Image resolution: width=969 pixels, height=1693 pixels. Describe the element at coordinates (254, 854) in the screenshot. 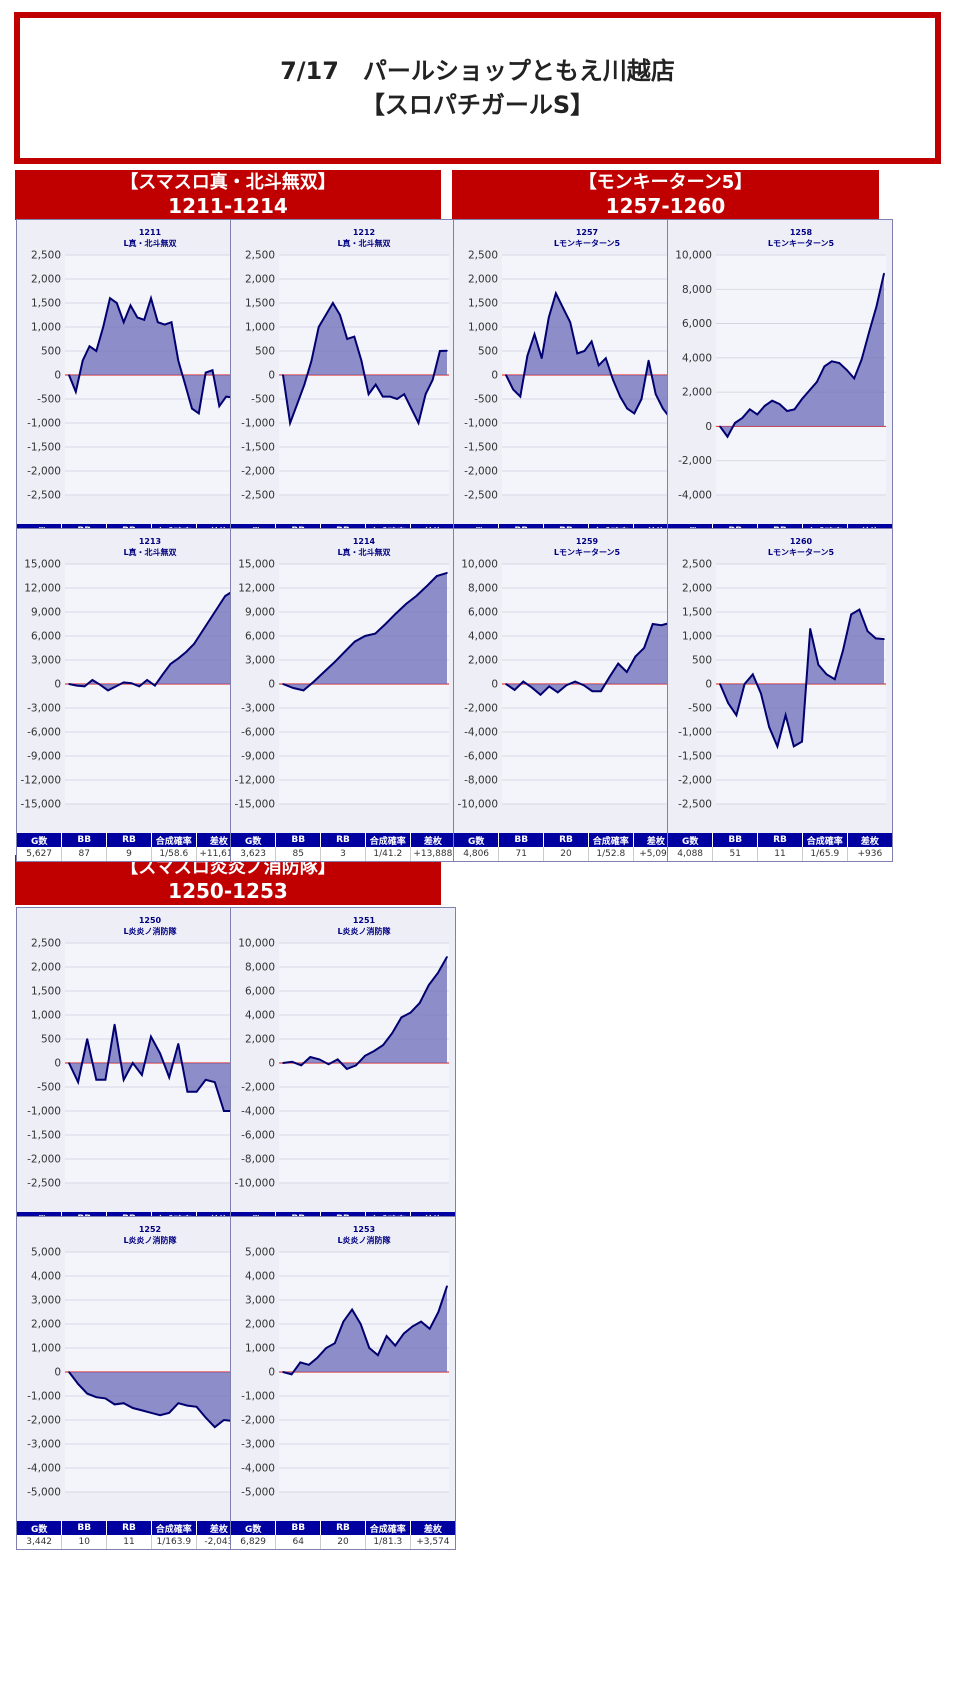

I see `stats-games: 3,623` at that location.